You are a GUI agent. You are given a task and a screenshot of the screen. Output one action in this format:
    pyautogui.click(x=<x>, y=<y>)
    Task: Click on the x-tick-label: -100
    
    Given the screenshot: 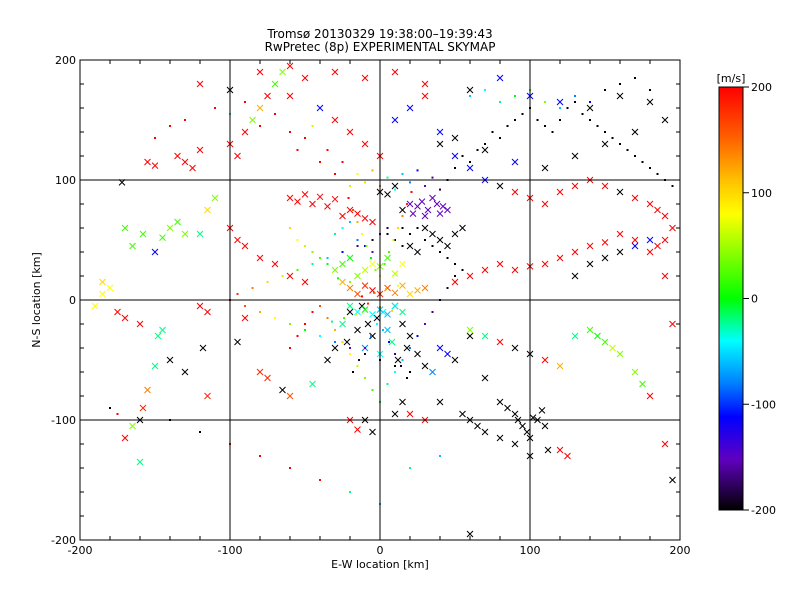 What is the action you would take?
    pyautogui.click(x=230, y=550)
    